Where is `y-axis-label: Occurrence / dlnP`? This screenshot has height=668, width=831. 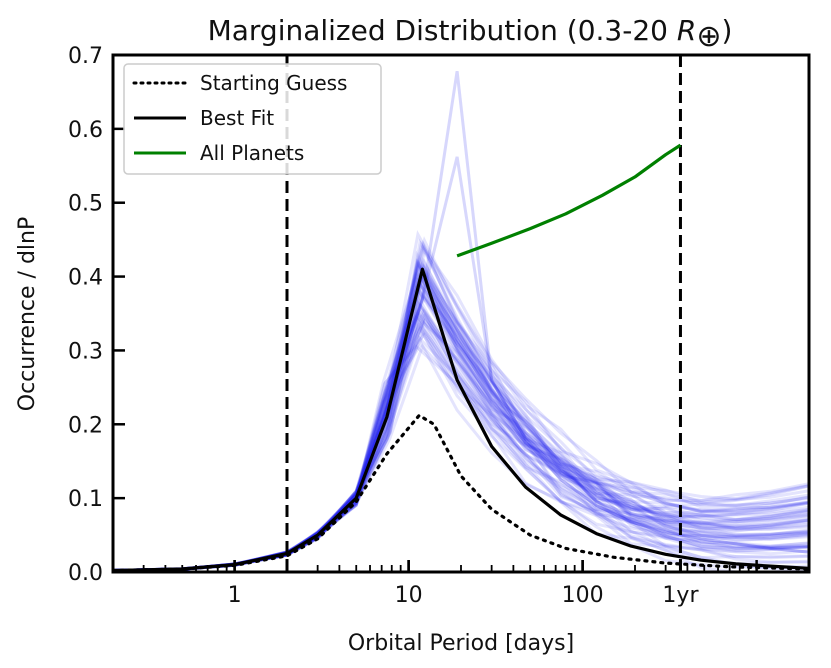
y-axis-label: Occurrence / dlnP is located at coordinates (27, 314).